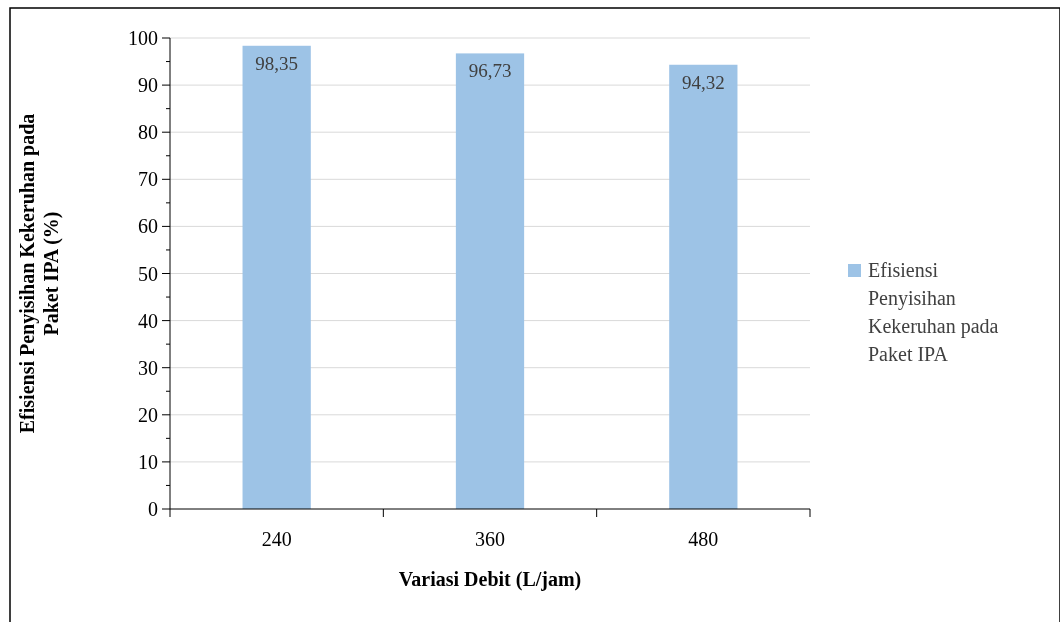 The width and height of the screenshot is (1060, 622). I want to click on x-tick-label: 240, so click(276, 539).